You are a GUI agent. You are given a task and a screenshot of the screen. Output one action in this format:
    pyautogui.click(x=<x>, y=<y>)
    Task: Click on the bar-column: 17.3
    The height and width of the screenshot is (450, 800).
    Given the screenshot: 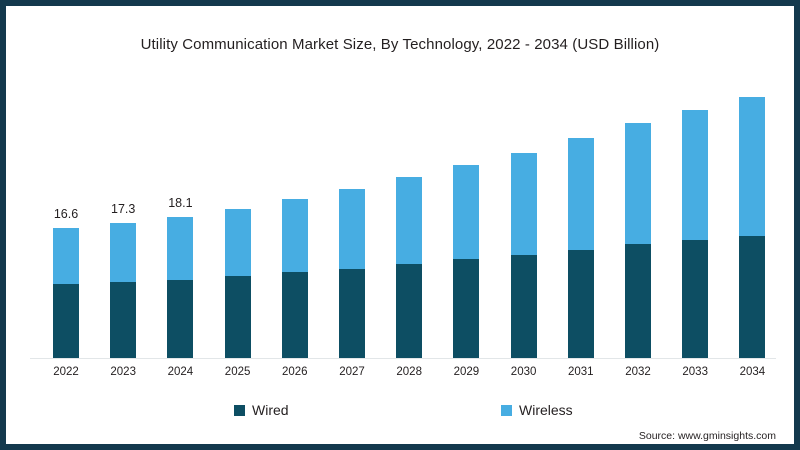 What is the action you would take?
    pyautogui.click(x=123, y=280)
    